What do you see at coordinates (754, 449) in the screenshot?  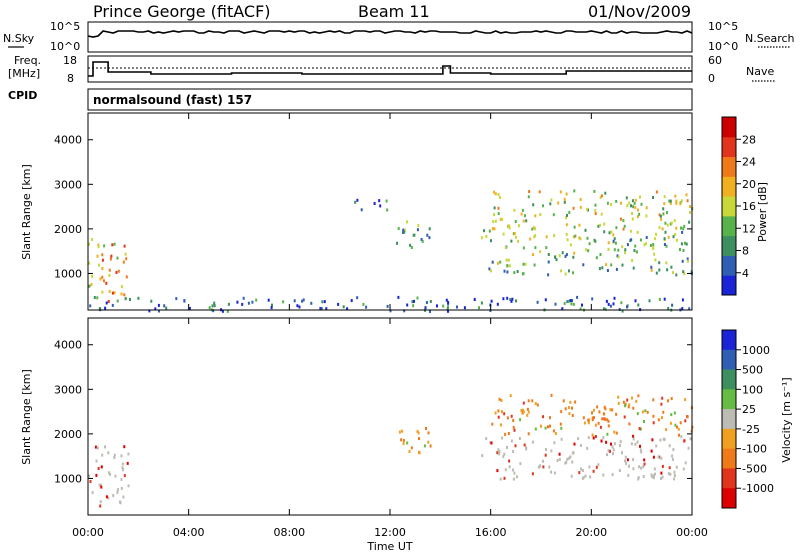 I see `colorbar-tick-label: -100` at bounding box center [754, 449].